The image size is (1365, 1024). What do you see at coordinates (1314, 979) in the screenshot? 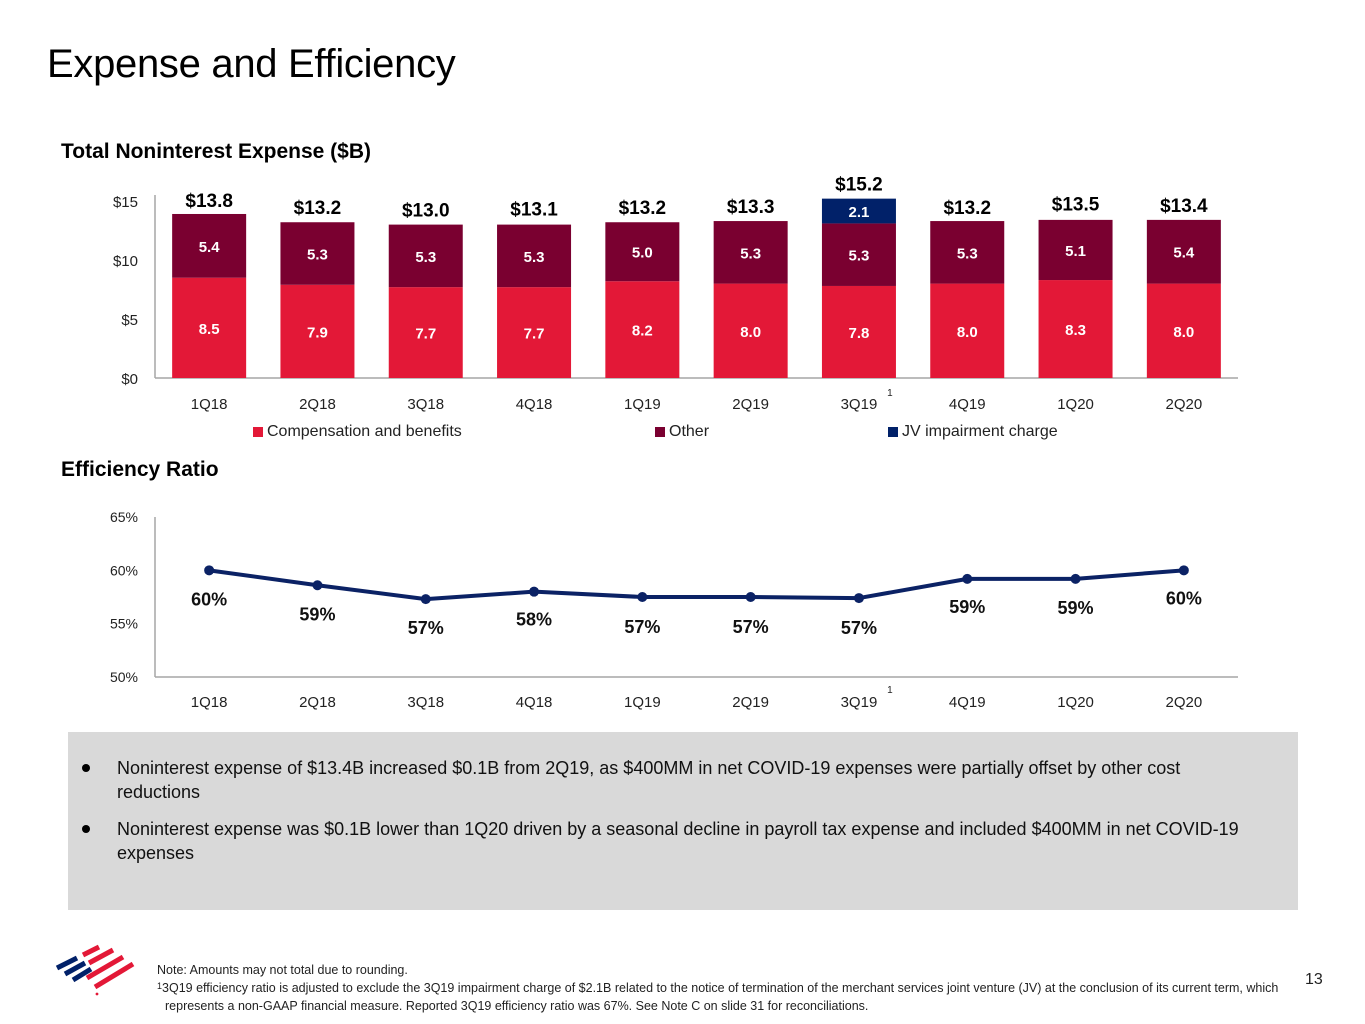
I see `page-number: 13` at bounding box center [1314, 979].